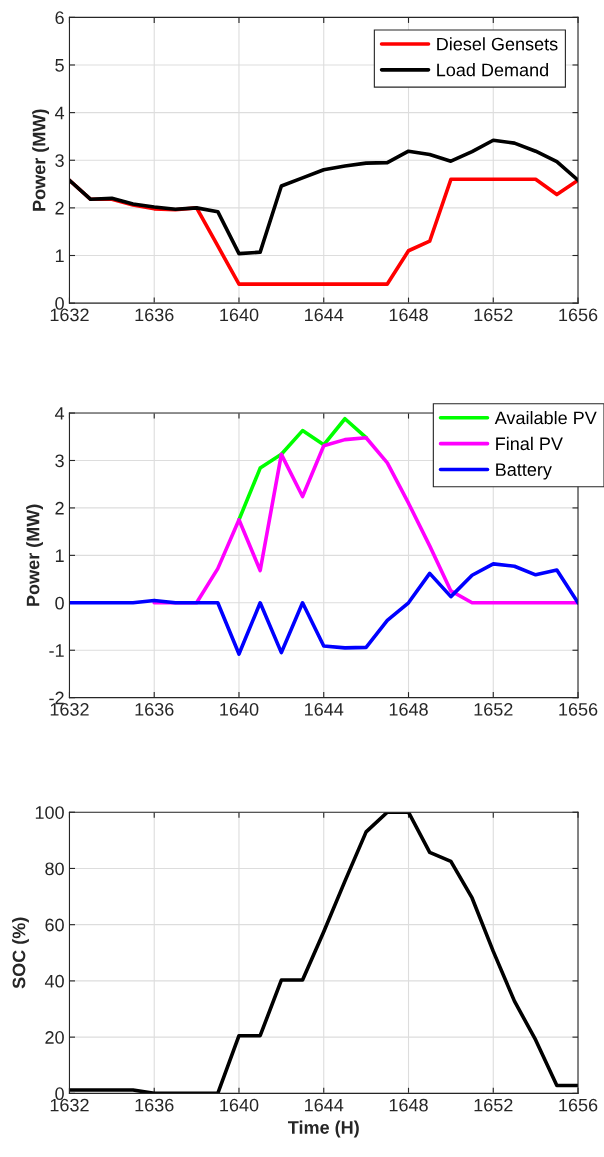 This screenshot has height=1157, width=604. I want to click on y-tick-label: 5, so click(59, 65).